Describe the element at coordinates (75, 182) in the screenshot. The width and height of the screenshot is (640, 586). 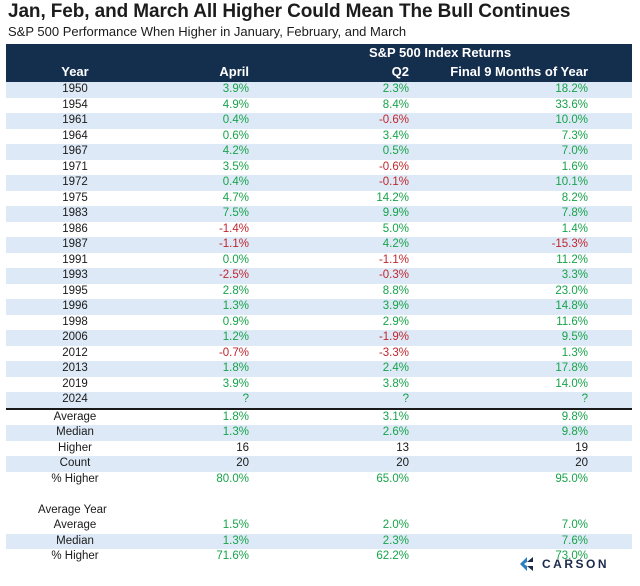
I see `year-cell-label: 1972` at that location.